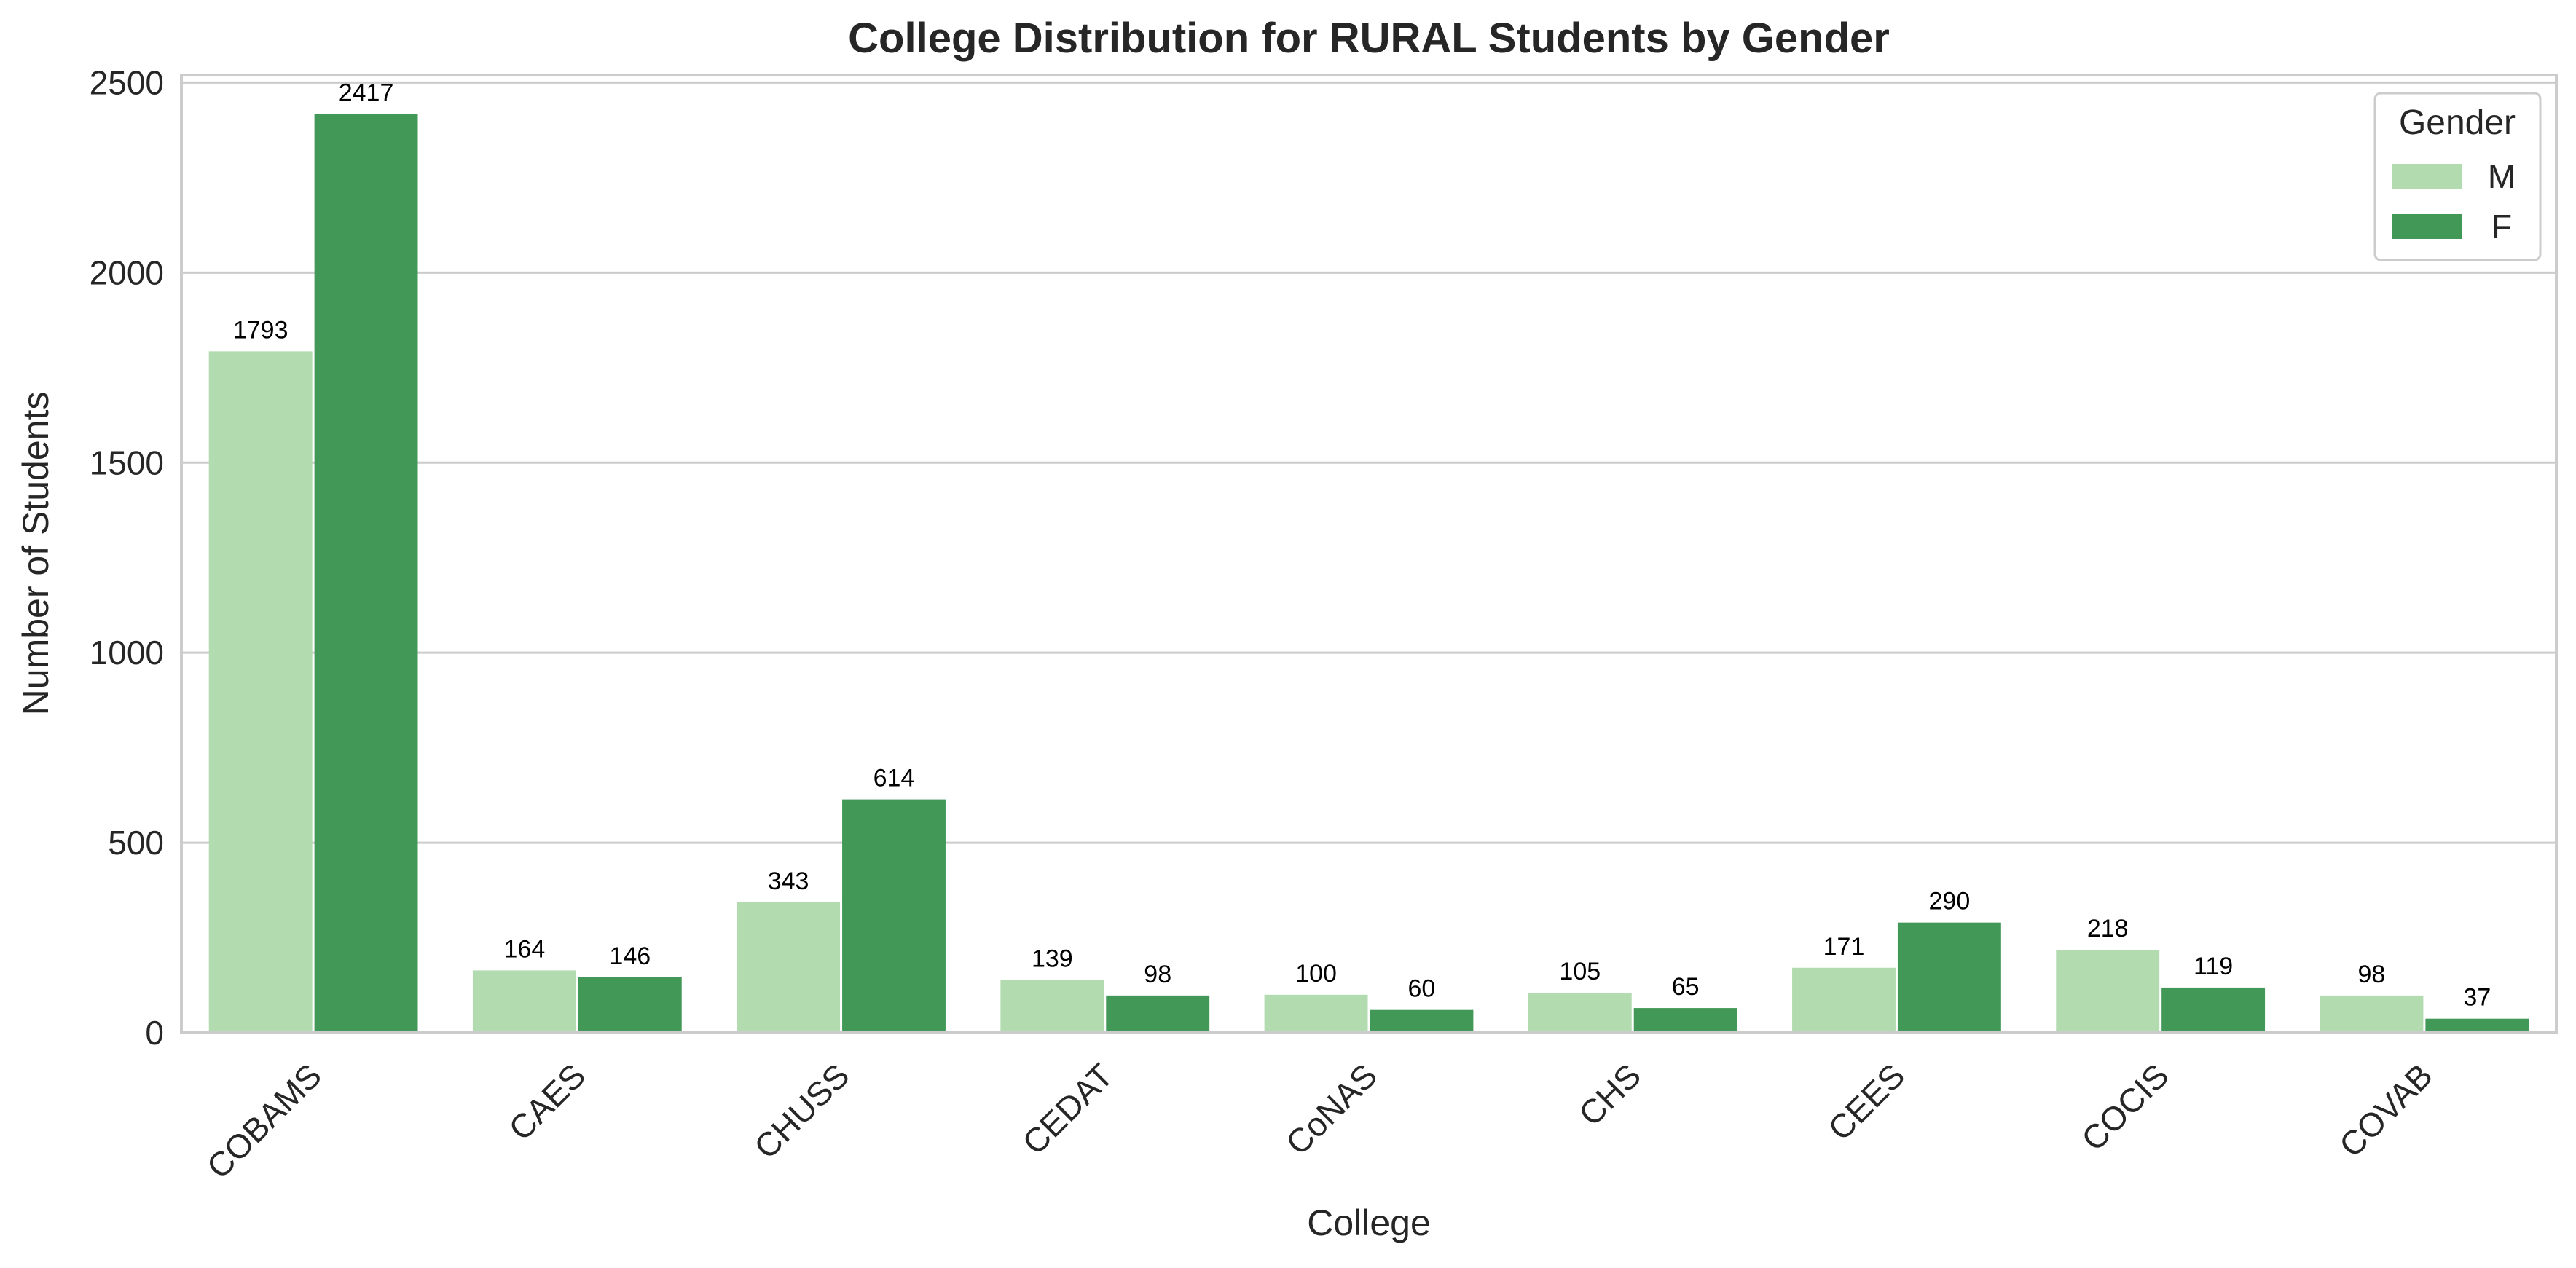 The image size is (2576, 1268). What do you see at coordinates (1052, 1006) in the screenshot?
I see `bar-cedat-m` at bounding box center [1052, 1006].